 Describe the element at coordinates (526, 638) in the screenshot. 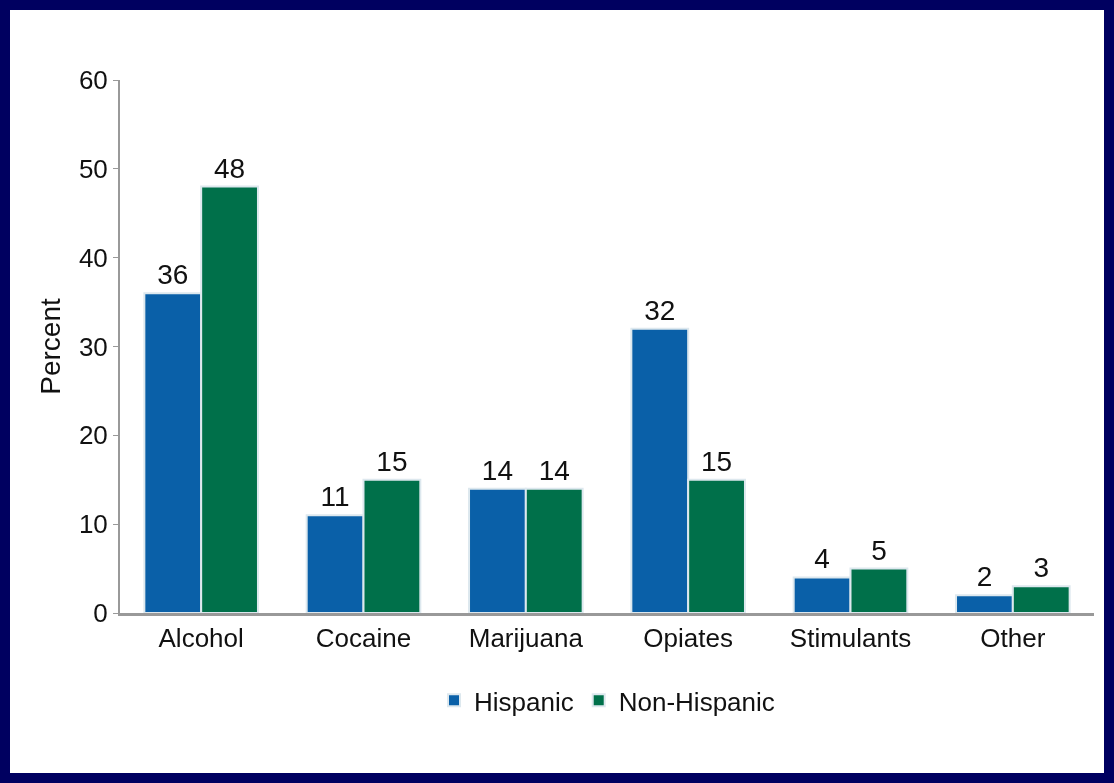

I see `x-tick-label: Marijuana` at that location.